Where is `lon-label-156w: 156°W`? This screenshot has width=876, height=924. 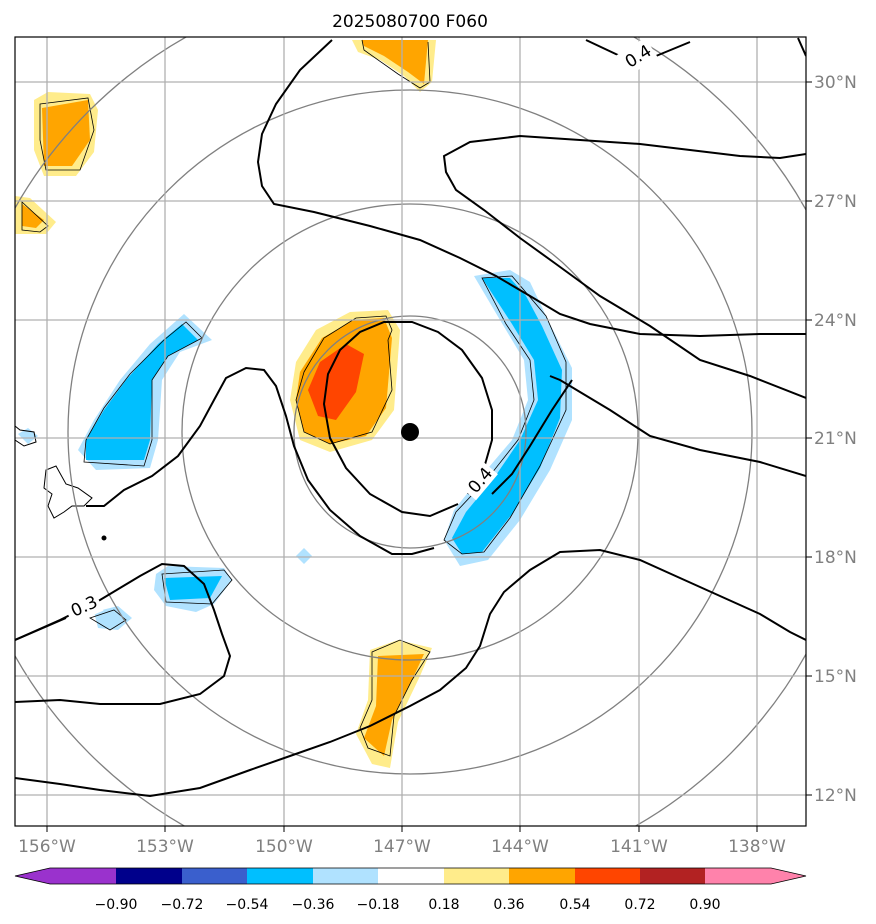
lon-label-156w: 156°W is located at coordinates (47, 847).